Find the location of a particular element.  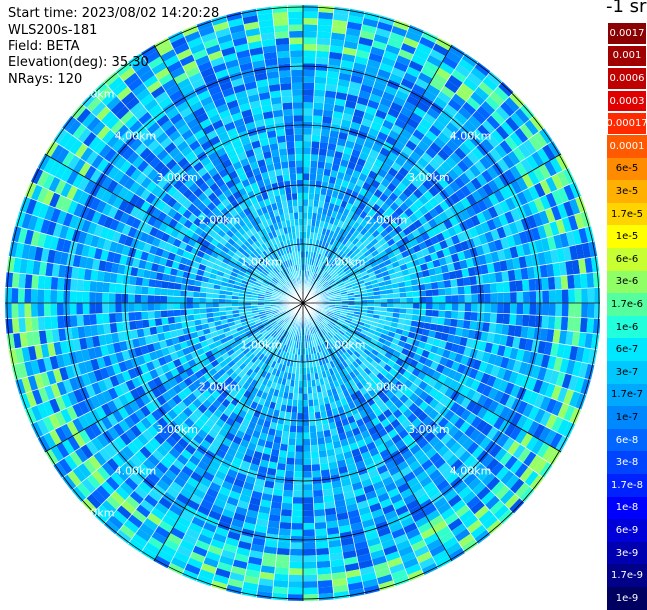

colorbar-swatch: 6e-6 is located at coordinates (627, 259).